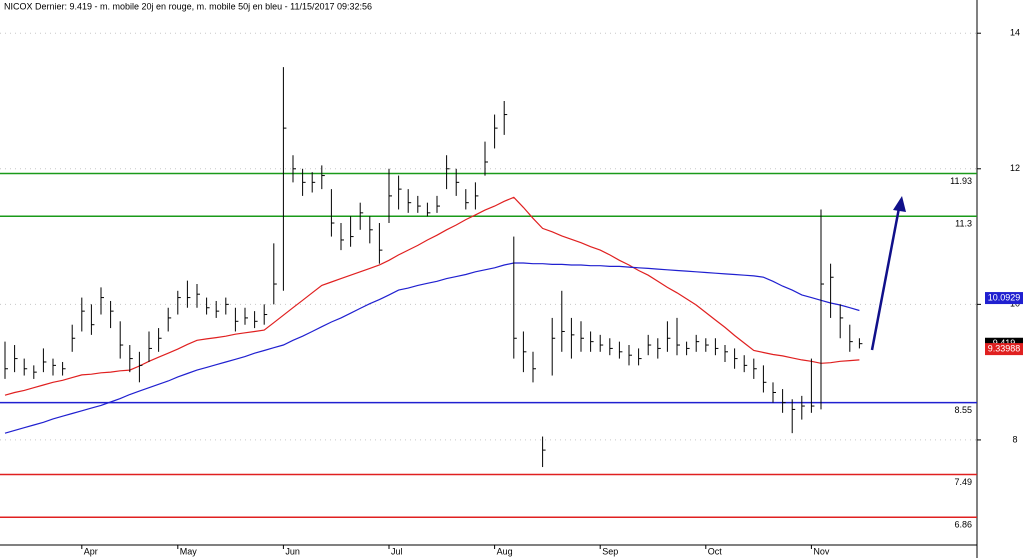 The height and width of the screenshot is (558, 1024). What do you see at coordinates (963, 410) in the screenshot?
I see `level-label: 8.55` at bounding box center [963, 410].